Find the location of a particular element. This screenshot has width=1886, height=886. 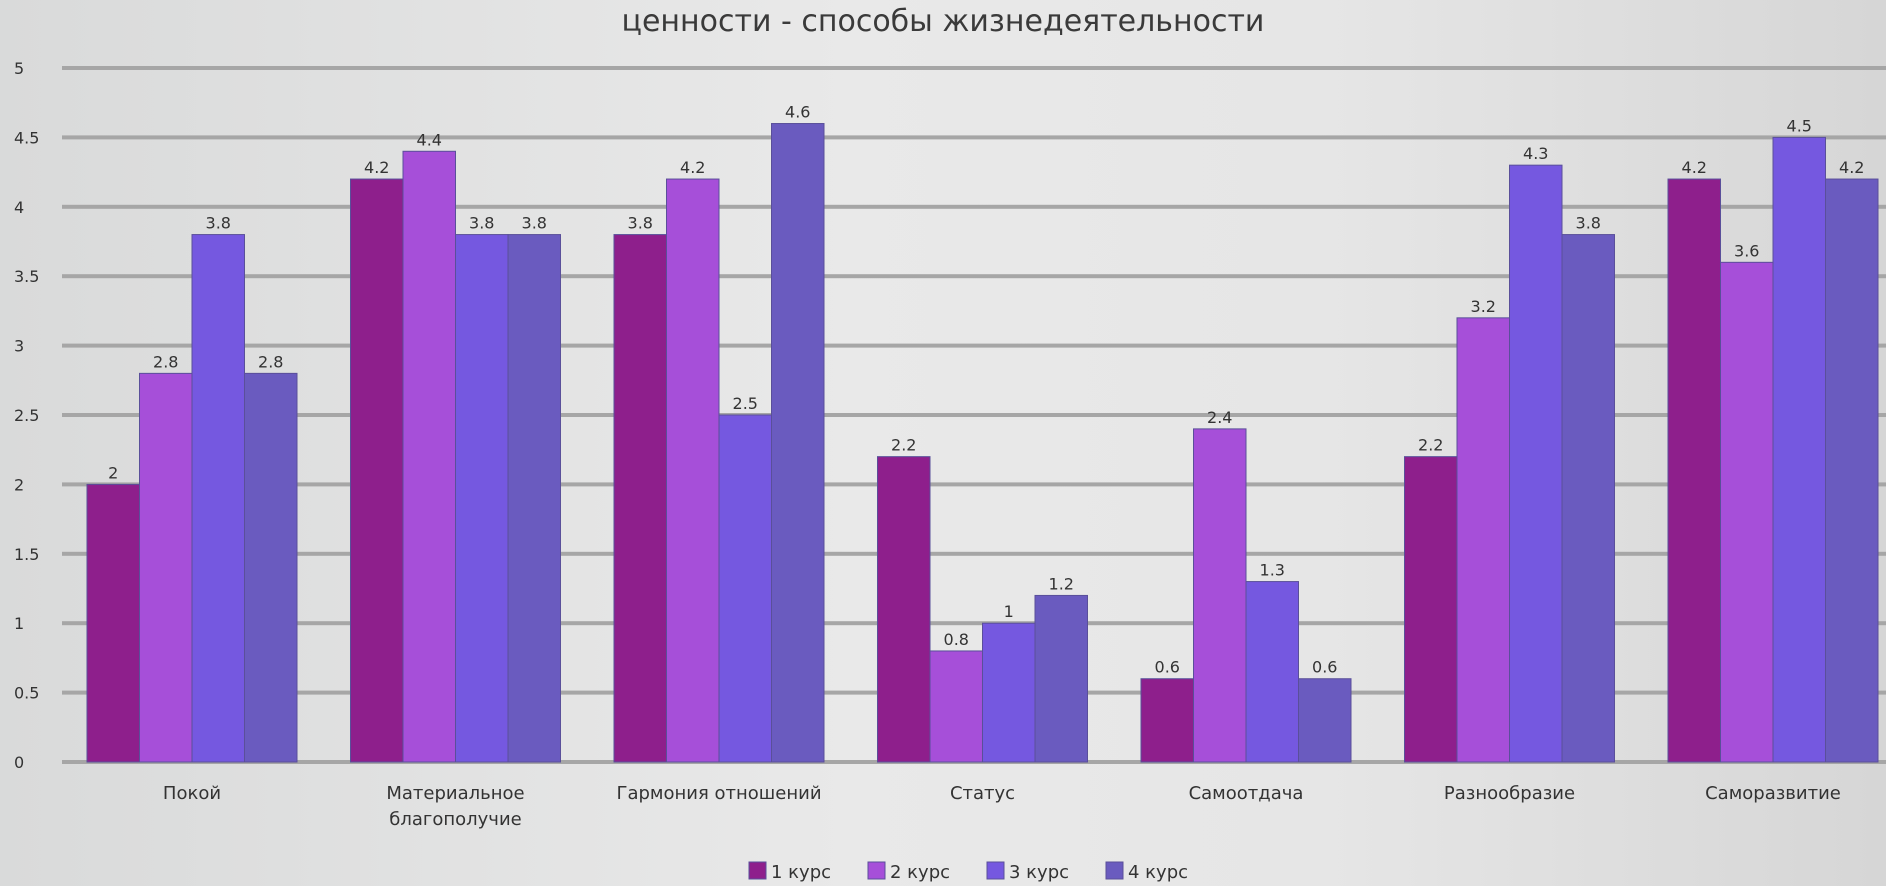

data-label: 2 is located at coordinates (113, 472).